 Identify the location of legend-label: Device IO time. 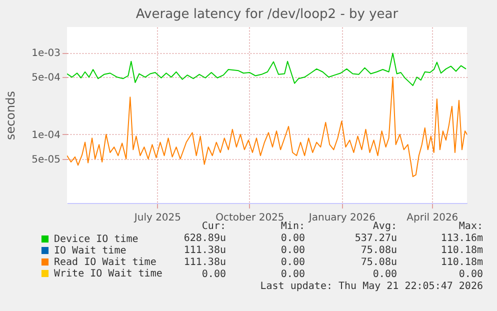
(96, 239).